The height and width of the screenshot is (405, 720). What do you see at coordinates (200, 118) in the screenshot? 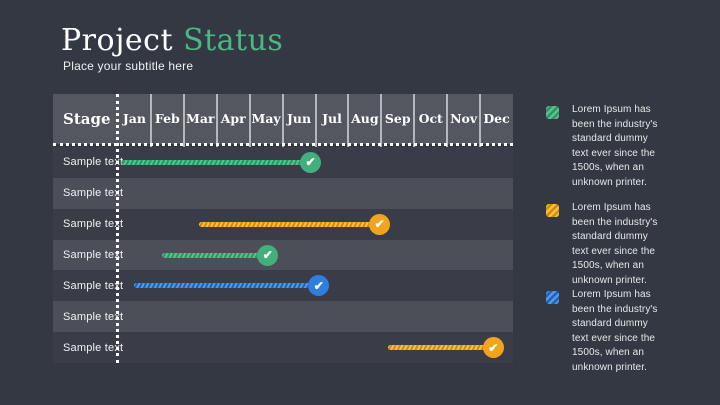
I see `month-label-mar: Mar` at bounding box center [200, 118].